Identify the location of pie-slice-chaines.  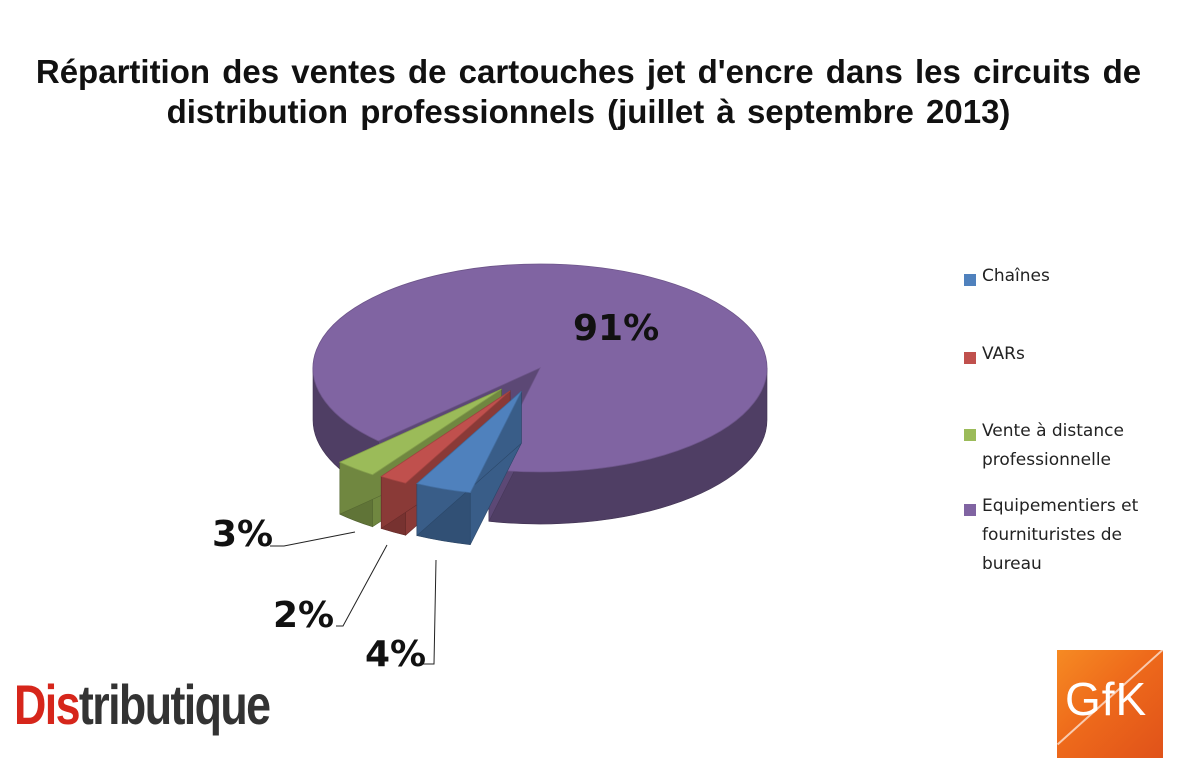
(469, 442).